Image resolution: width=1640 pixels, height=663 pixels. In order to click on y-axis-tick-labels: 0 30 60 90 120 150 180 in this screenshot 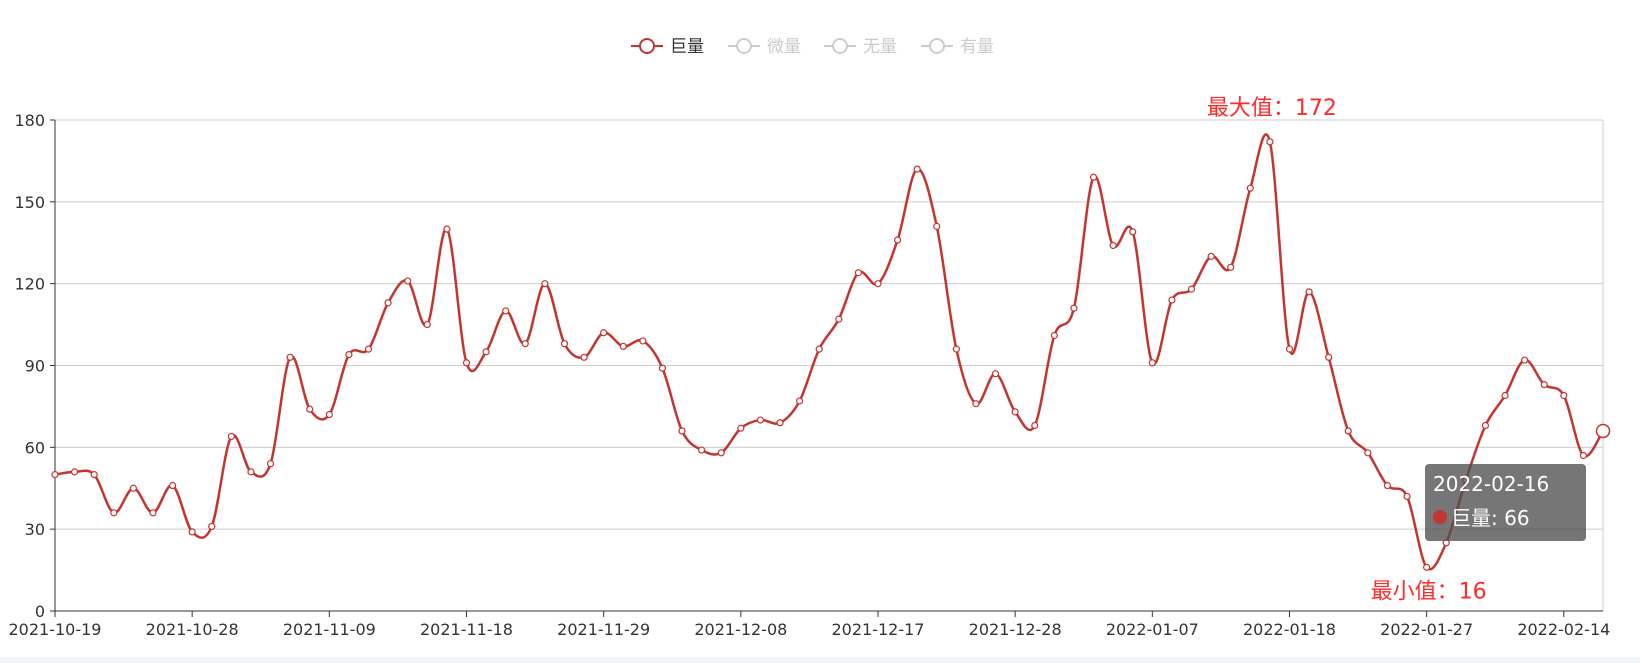, I will do `click(29, 366)`.